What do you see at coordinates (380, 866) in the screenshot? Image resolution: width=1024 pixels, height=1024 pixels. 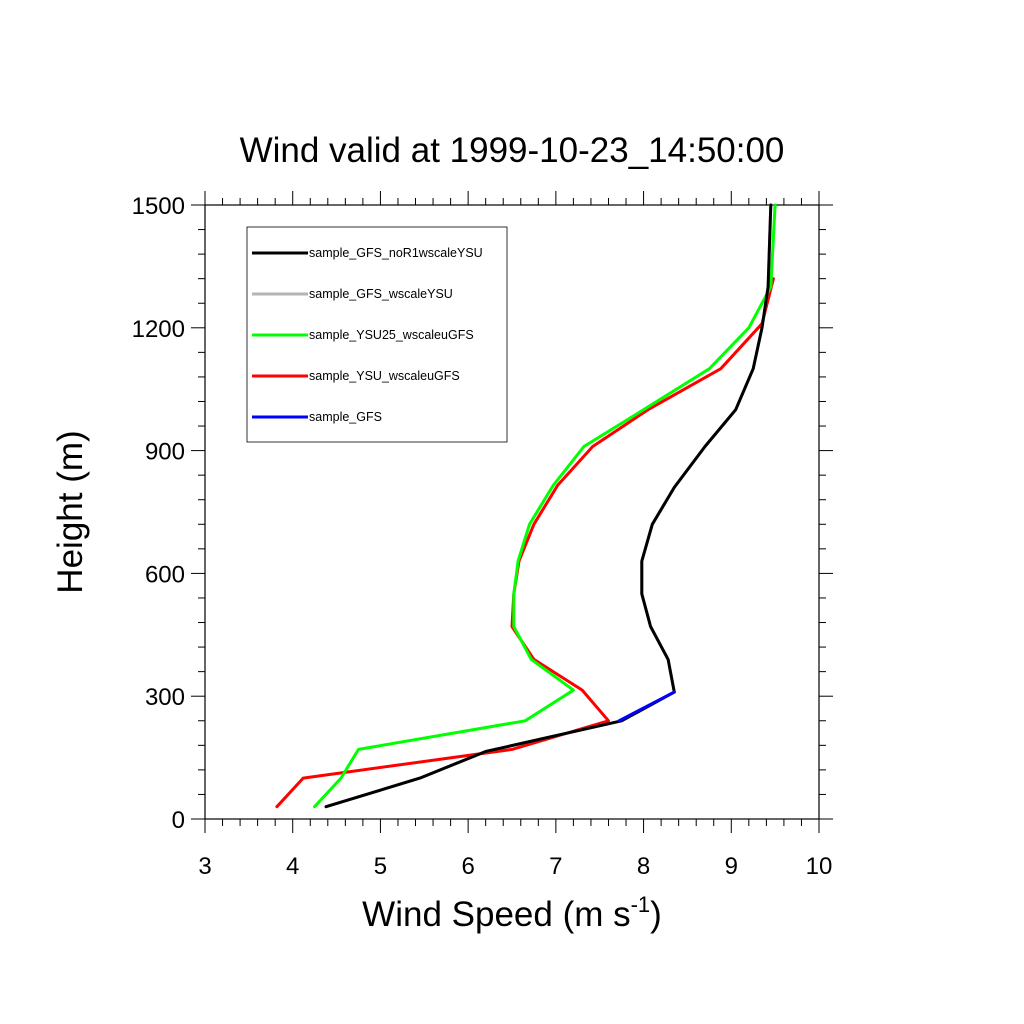 I see `x-tick-label: 5` at bounding box center [380, 866].